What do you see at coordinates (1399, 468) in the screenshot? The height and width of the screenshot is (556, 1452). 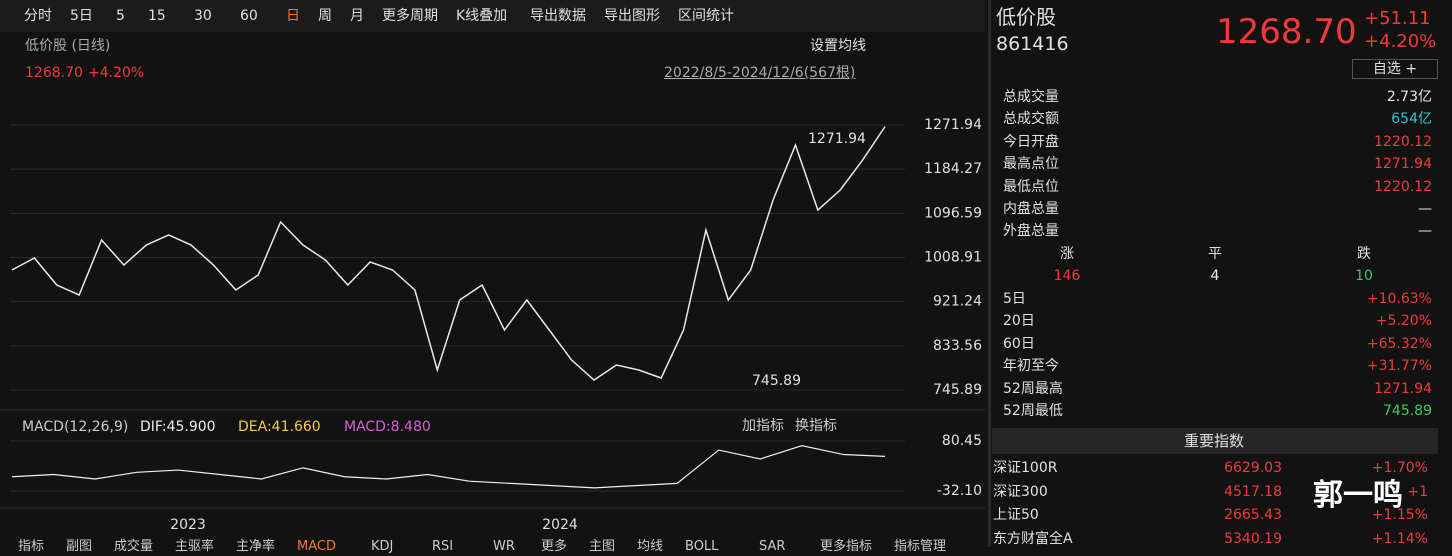 I see `index-pct: +1.70%` at bounding box center [1399, 468].